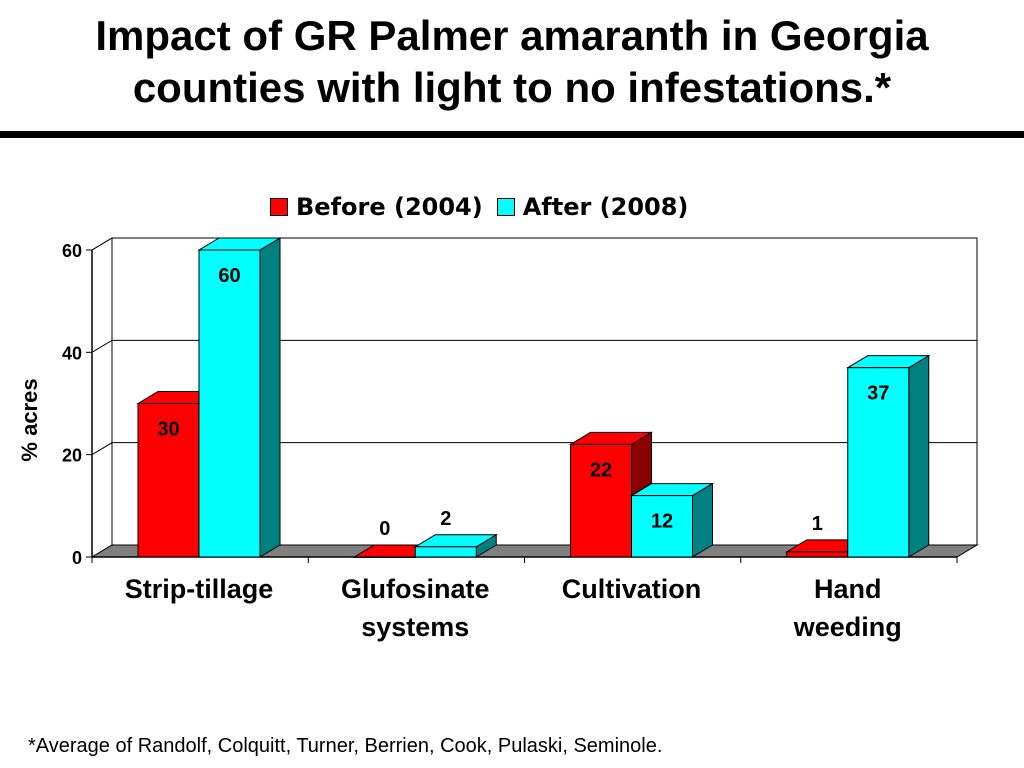  What do you see at coordinates (72, 456) in the screenshot?
I see `y-tick-label: 20` at bounding box center [72, 456].